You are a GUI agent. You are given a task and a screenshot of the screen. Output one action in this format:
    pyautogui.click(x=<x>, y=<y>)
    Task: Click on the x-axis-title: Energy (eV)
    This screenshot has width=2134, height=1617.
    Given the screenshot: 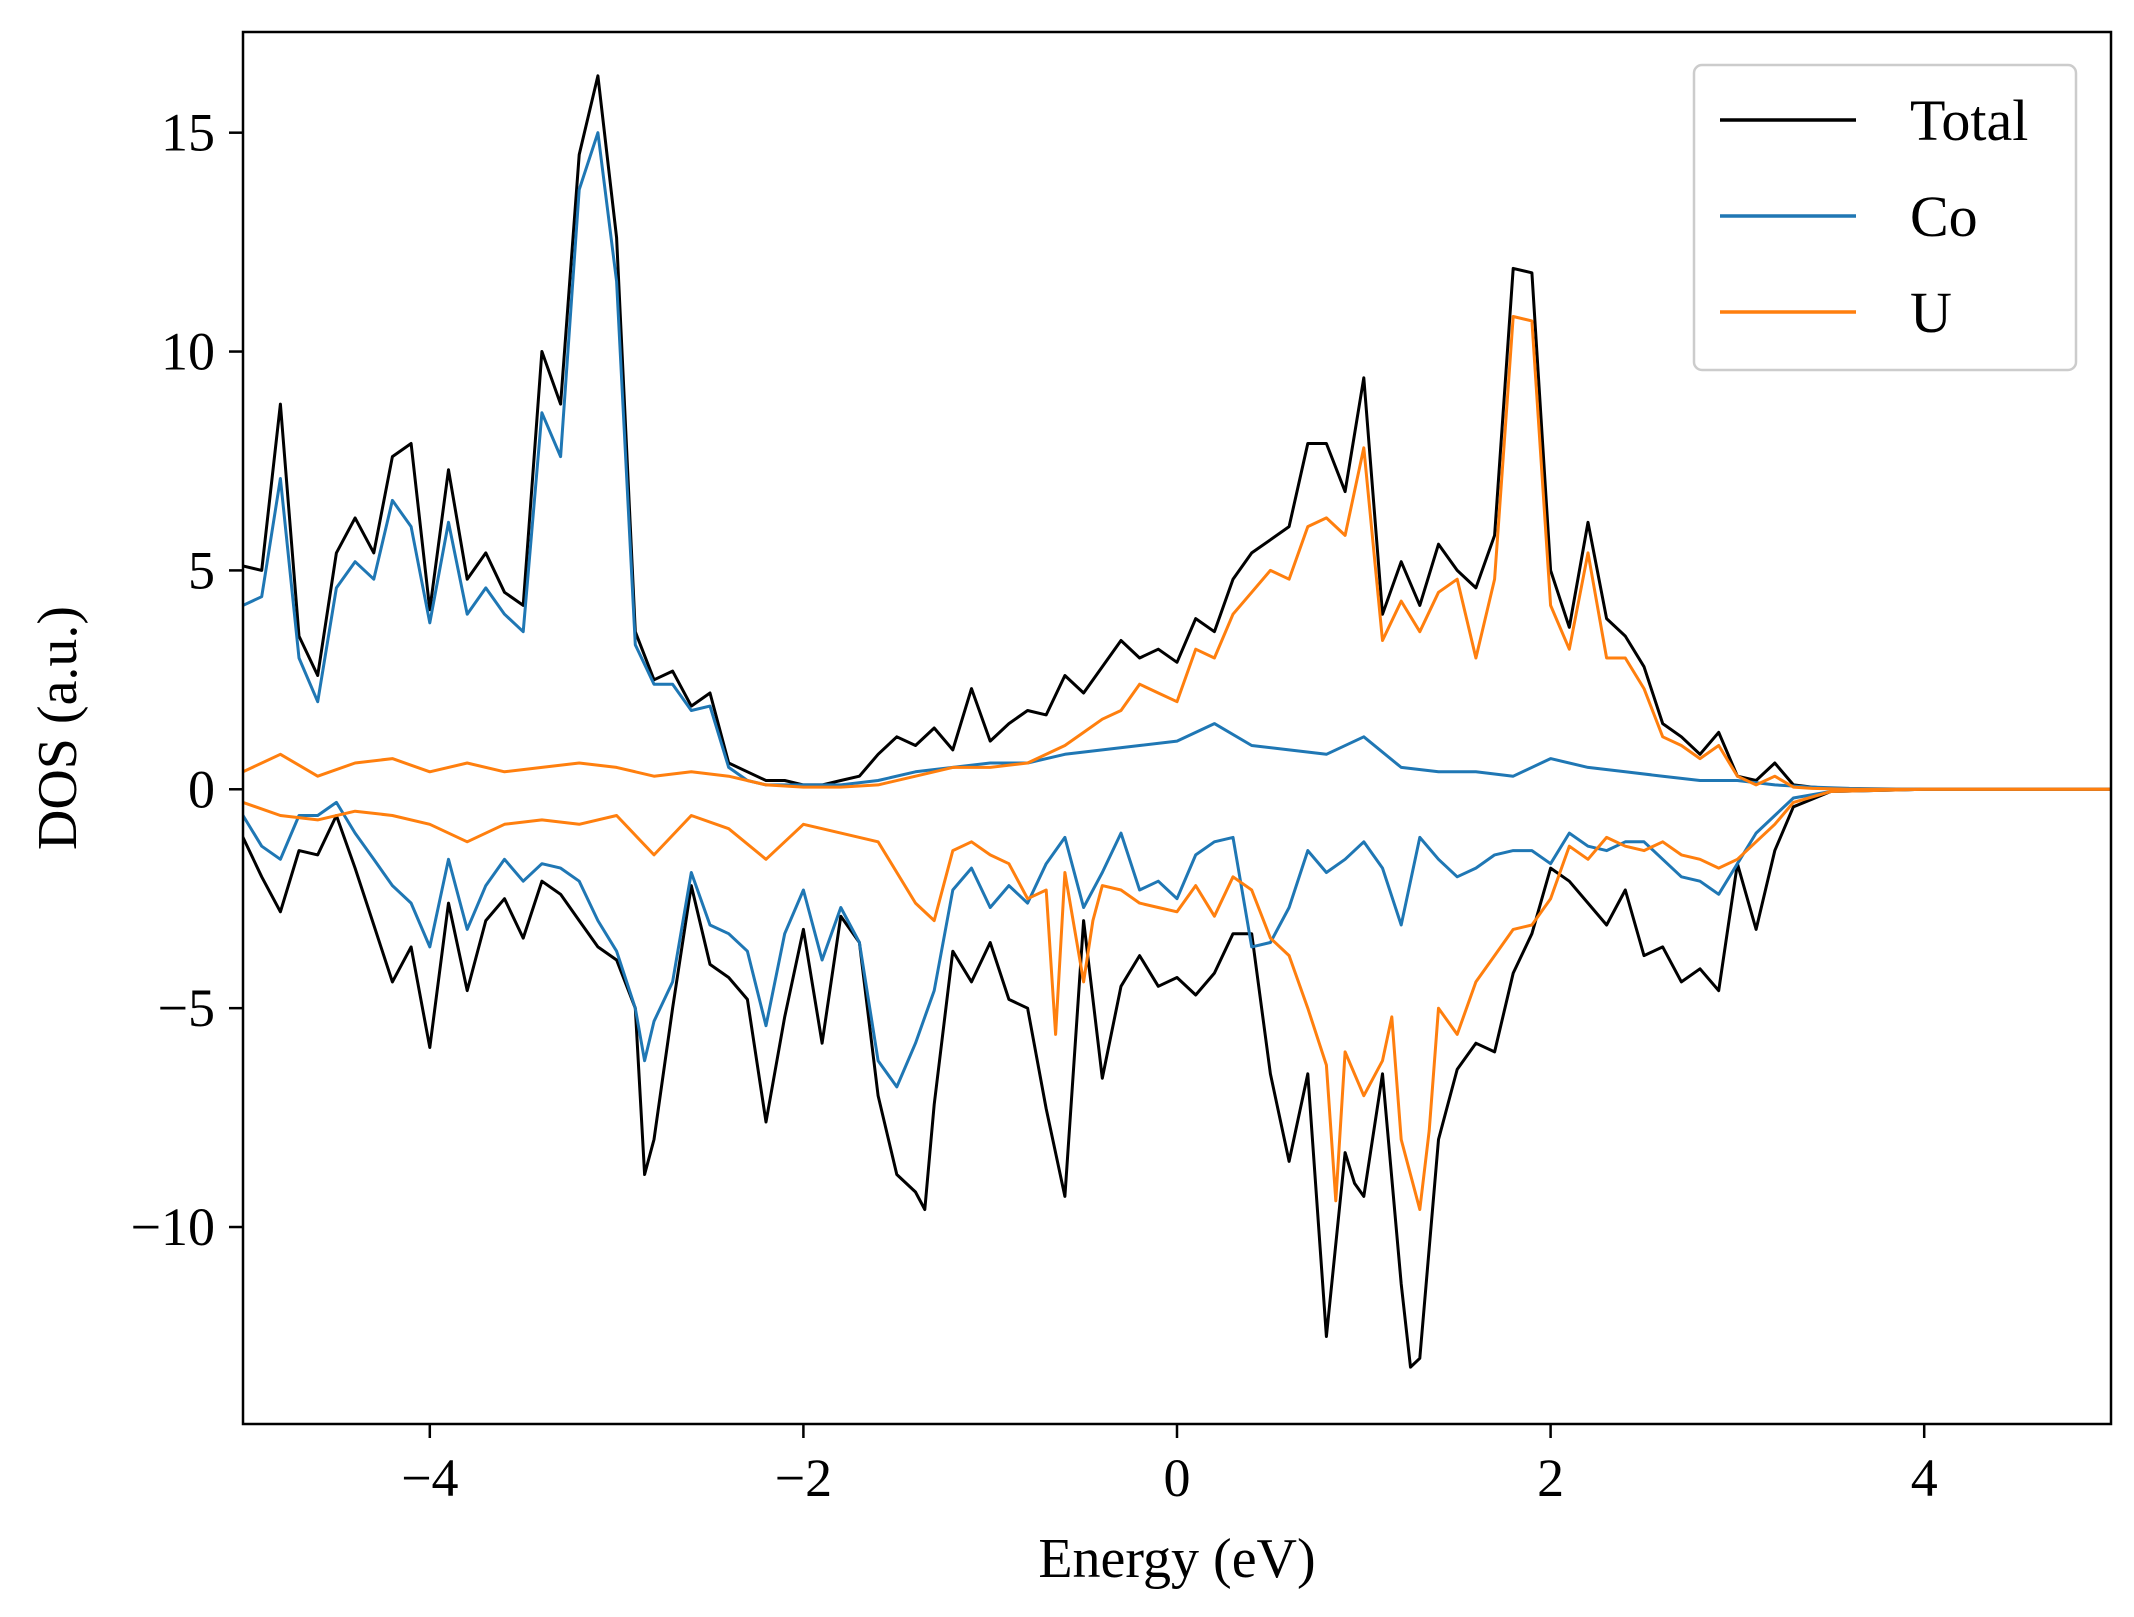 What is the action you would take?
    pyautogui.click(x=1176, y=1559)
    